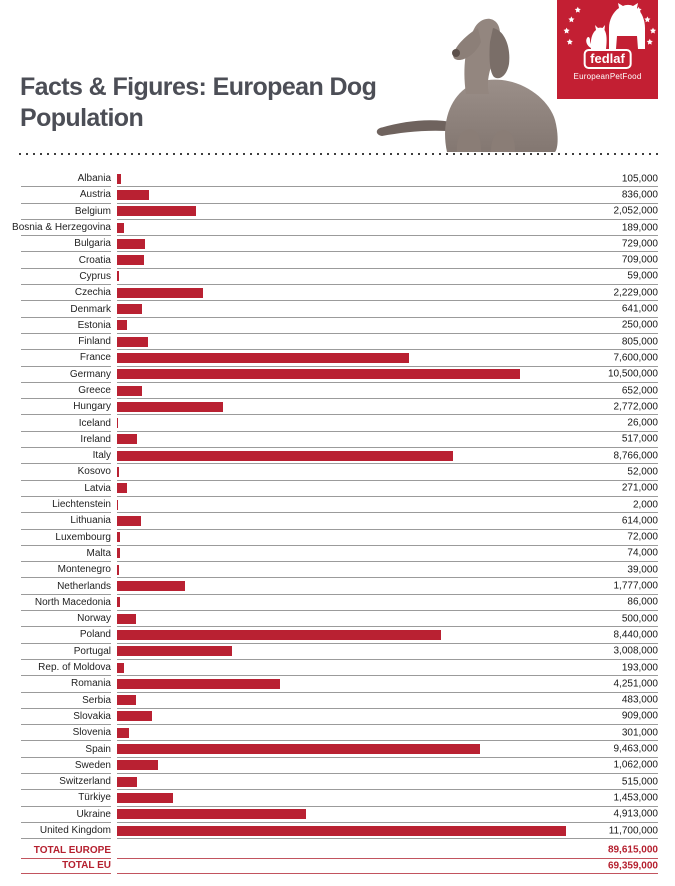  I want to click on population-value: 614,000, so click(639, 521).